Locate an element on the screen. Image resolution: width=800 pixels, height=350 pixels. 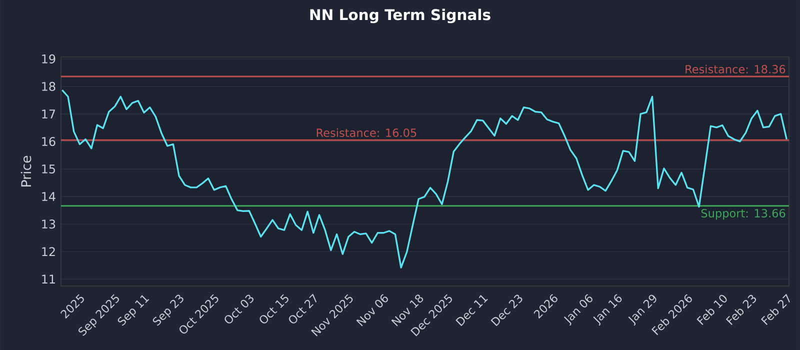
x-tick-label: Feb 23 is located at coordinates (741, 310).